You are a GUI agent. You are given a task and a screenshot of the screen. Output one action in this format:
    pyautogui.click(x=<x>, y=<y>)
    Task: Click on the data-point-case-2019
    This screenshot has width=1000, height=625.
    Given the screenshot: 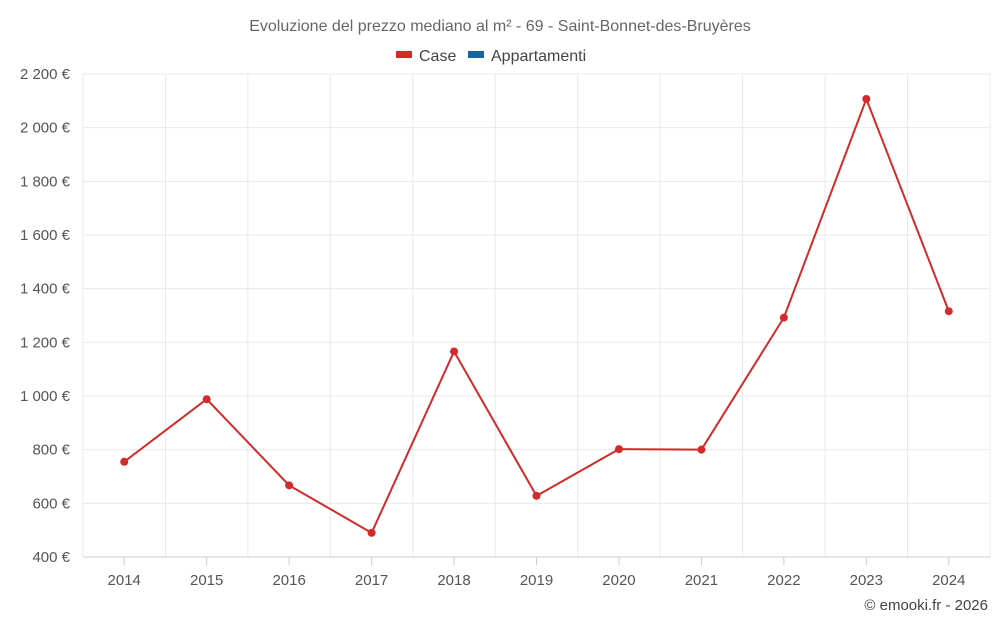 What is the action you would take?
    pyautogui.click(x=536, y=495)
    